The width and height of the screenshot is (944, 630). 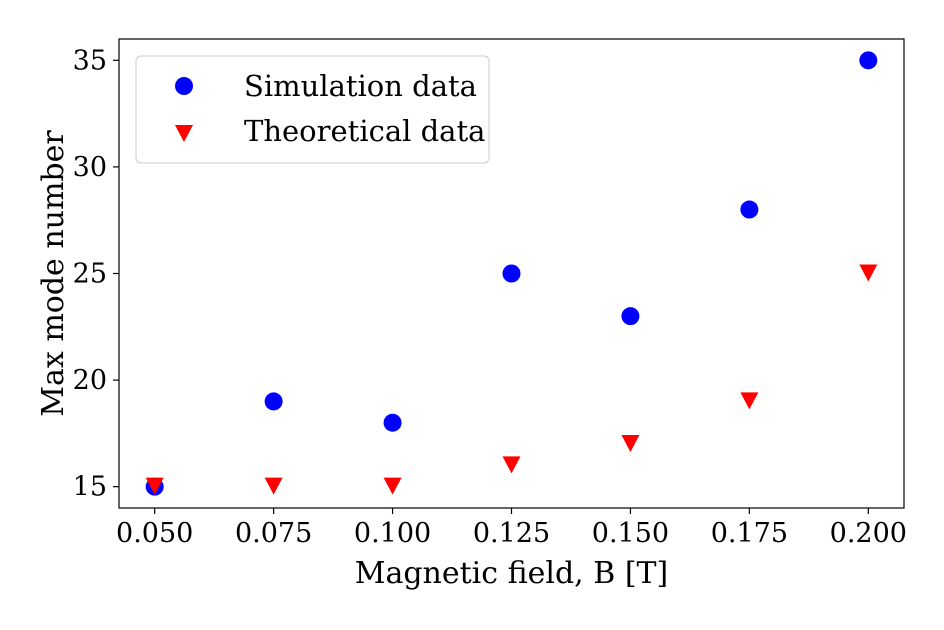 I want to click on x-tick-label: 0.100, so click(x=392, y=533).